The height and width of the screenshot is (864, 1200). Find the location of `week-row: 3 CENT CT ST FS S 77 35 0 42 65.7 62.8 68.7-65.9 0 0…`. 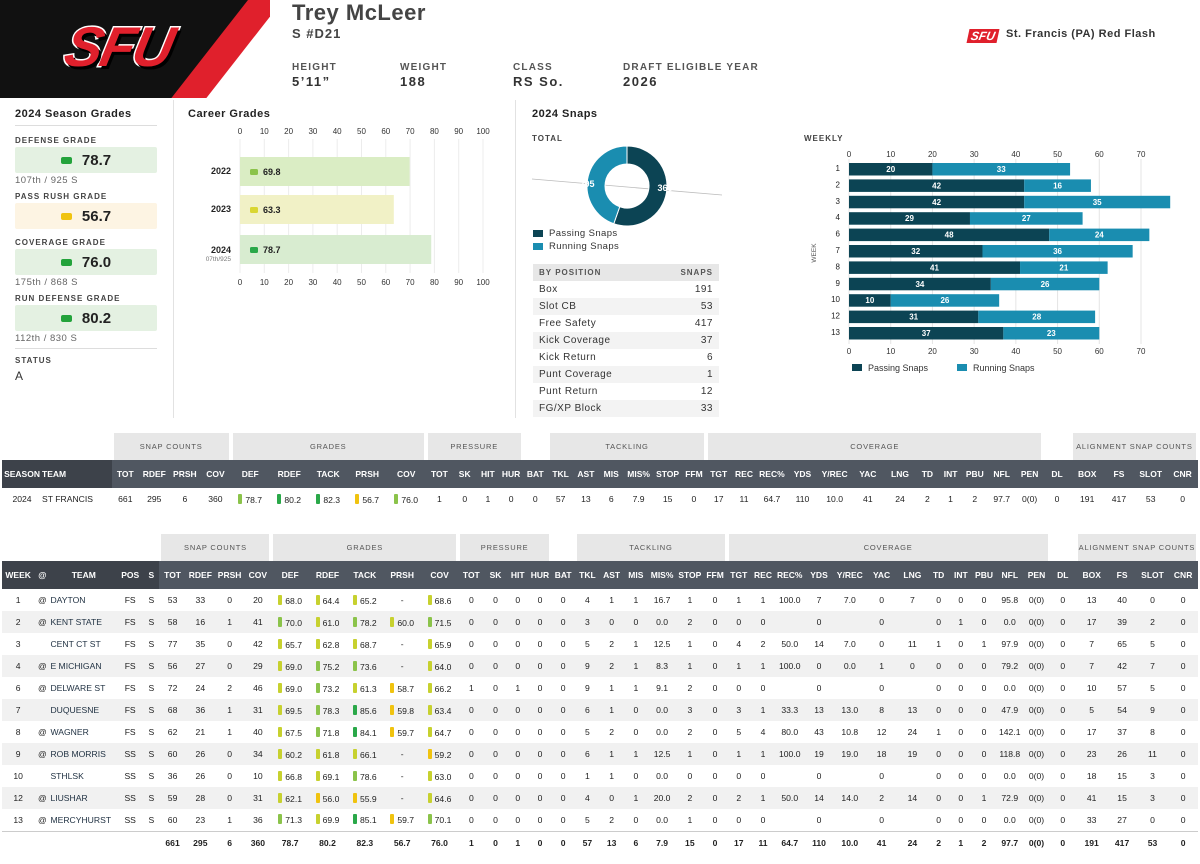

week-row: 3 CENT CT ST FS S 77 35 0 42 65.7 62.8 68.7-65.9 0 0… is located at coordinates (600, 644).